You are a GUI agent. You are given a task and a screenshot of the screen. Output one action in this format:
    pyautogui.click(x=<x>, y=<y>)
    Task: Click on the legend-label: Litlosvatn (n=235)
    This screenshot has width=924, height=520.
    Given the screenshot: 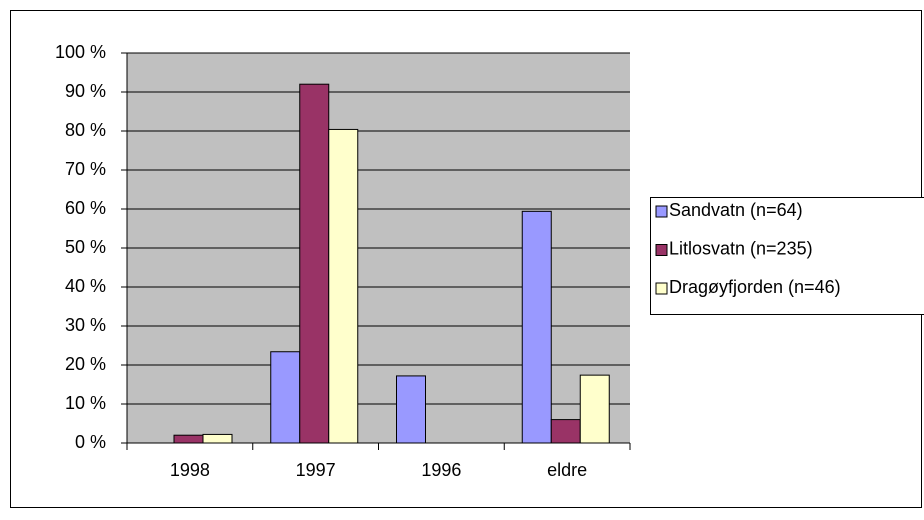 What is the action you would take?
    pyautogui.click(x=741, y=248)
    